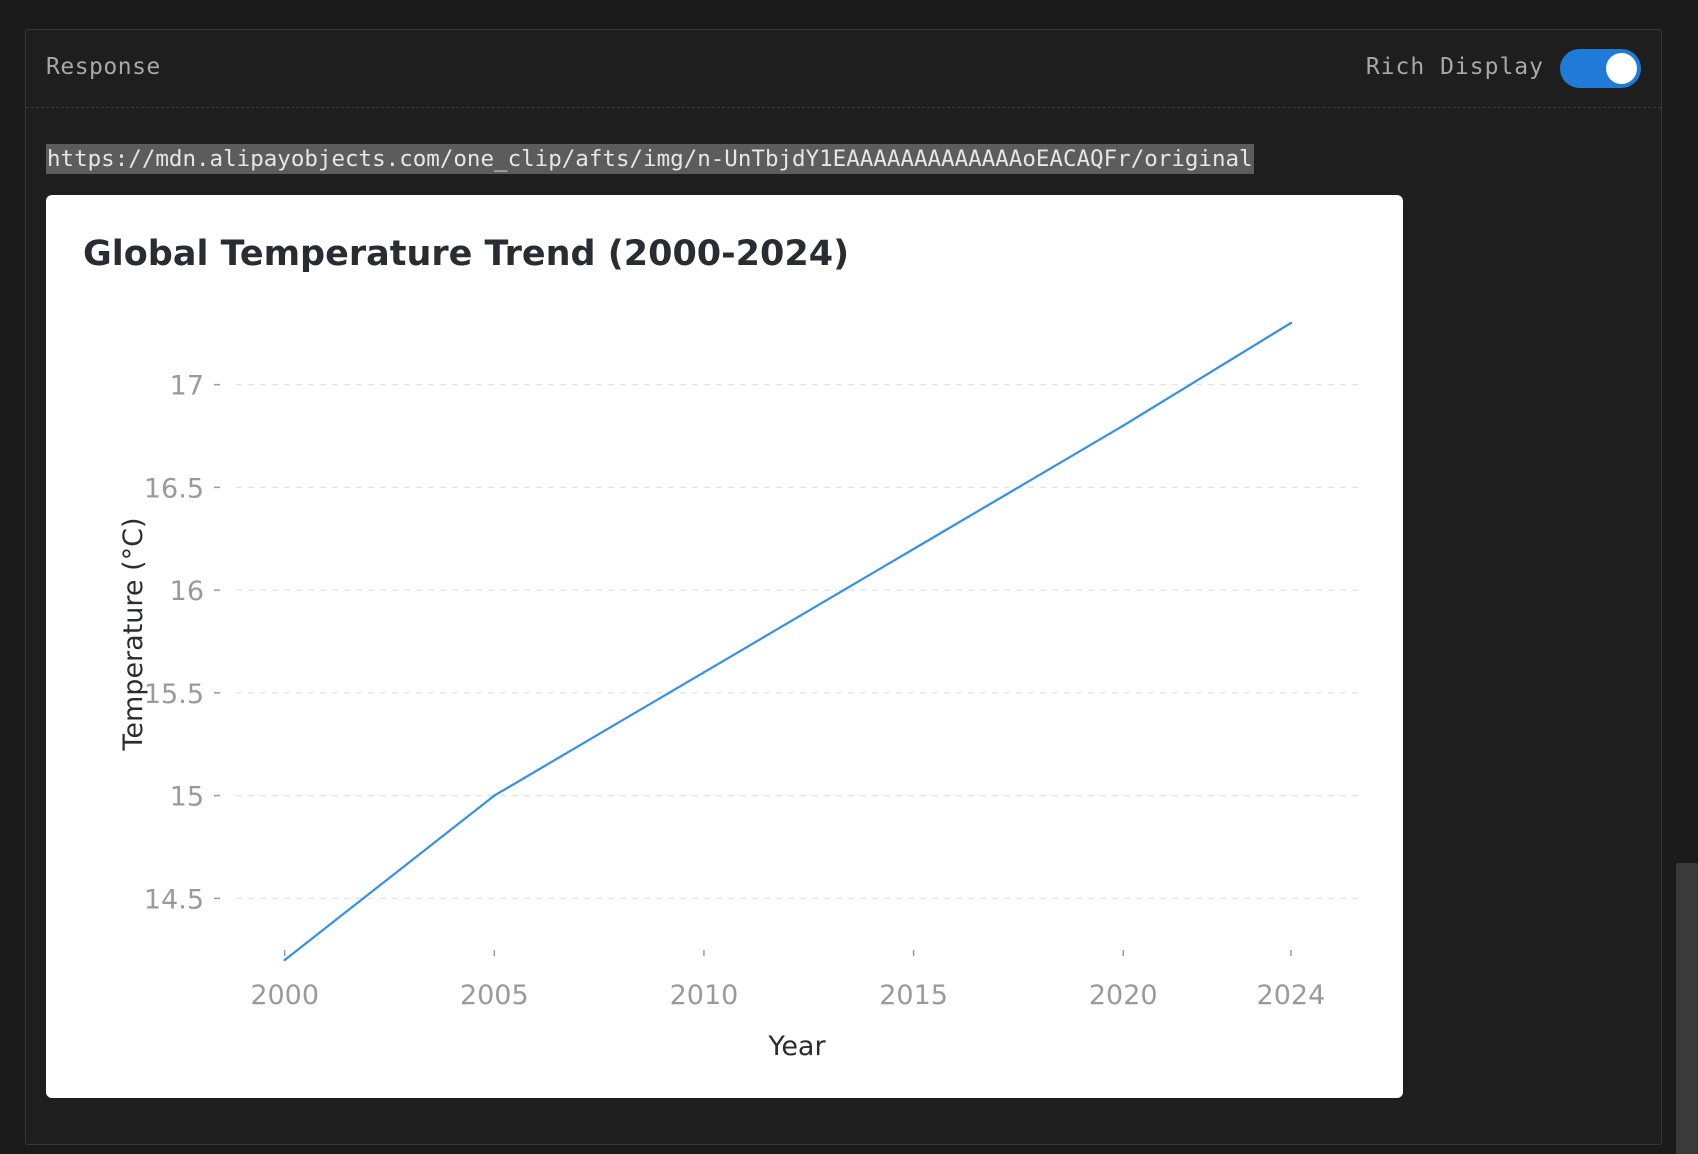  I want to click on x-tick-label: 2015, so click(913, 995).